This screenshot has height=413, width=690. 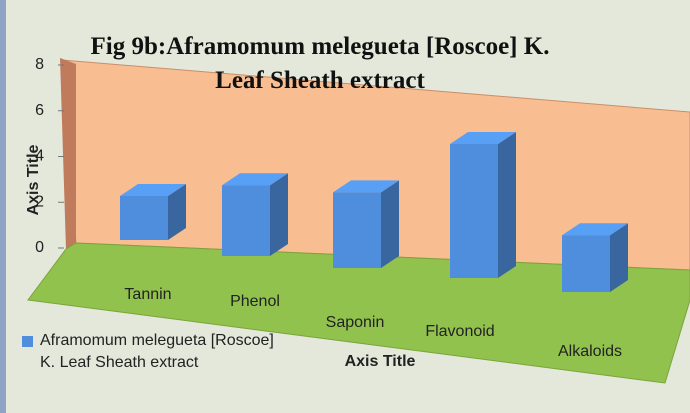 What do you see at coordinates (39, 247) in the screenshot?
I see `y-tick-label: 0` at bounding box center [39, 247].